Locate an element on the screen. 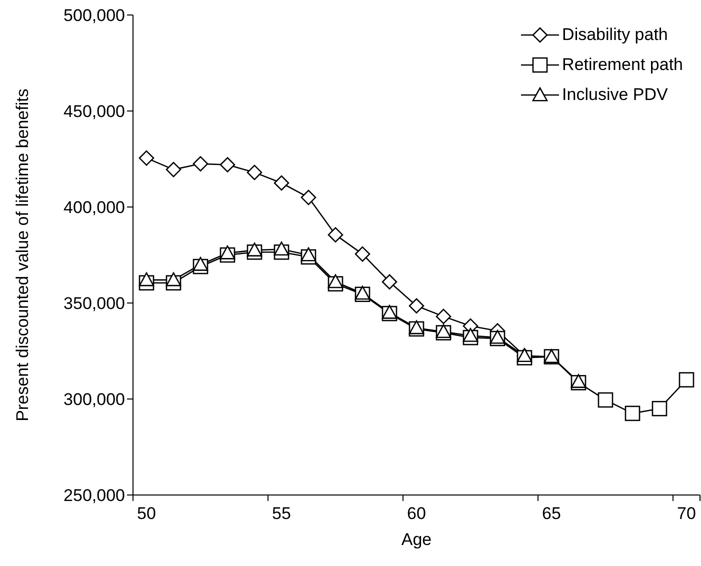 The image size is (701, 566). x-tick-label: 65 is located at coordinates (551, 513).